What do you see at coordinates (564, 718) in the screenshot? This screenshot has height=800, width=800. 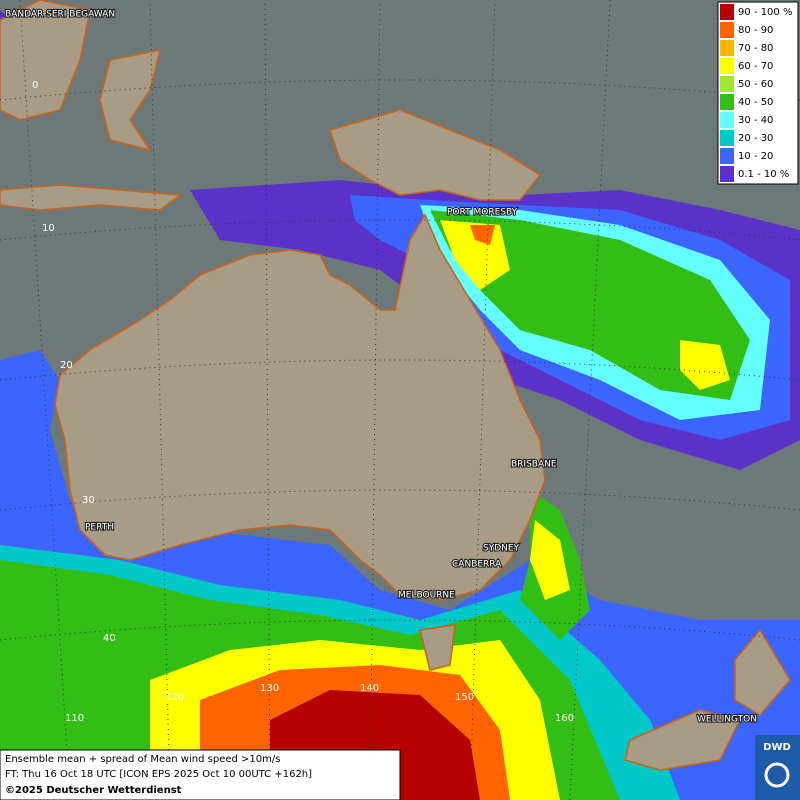 I see `longitude-label: 160` at bounding box center [564, 718].